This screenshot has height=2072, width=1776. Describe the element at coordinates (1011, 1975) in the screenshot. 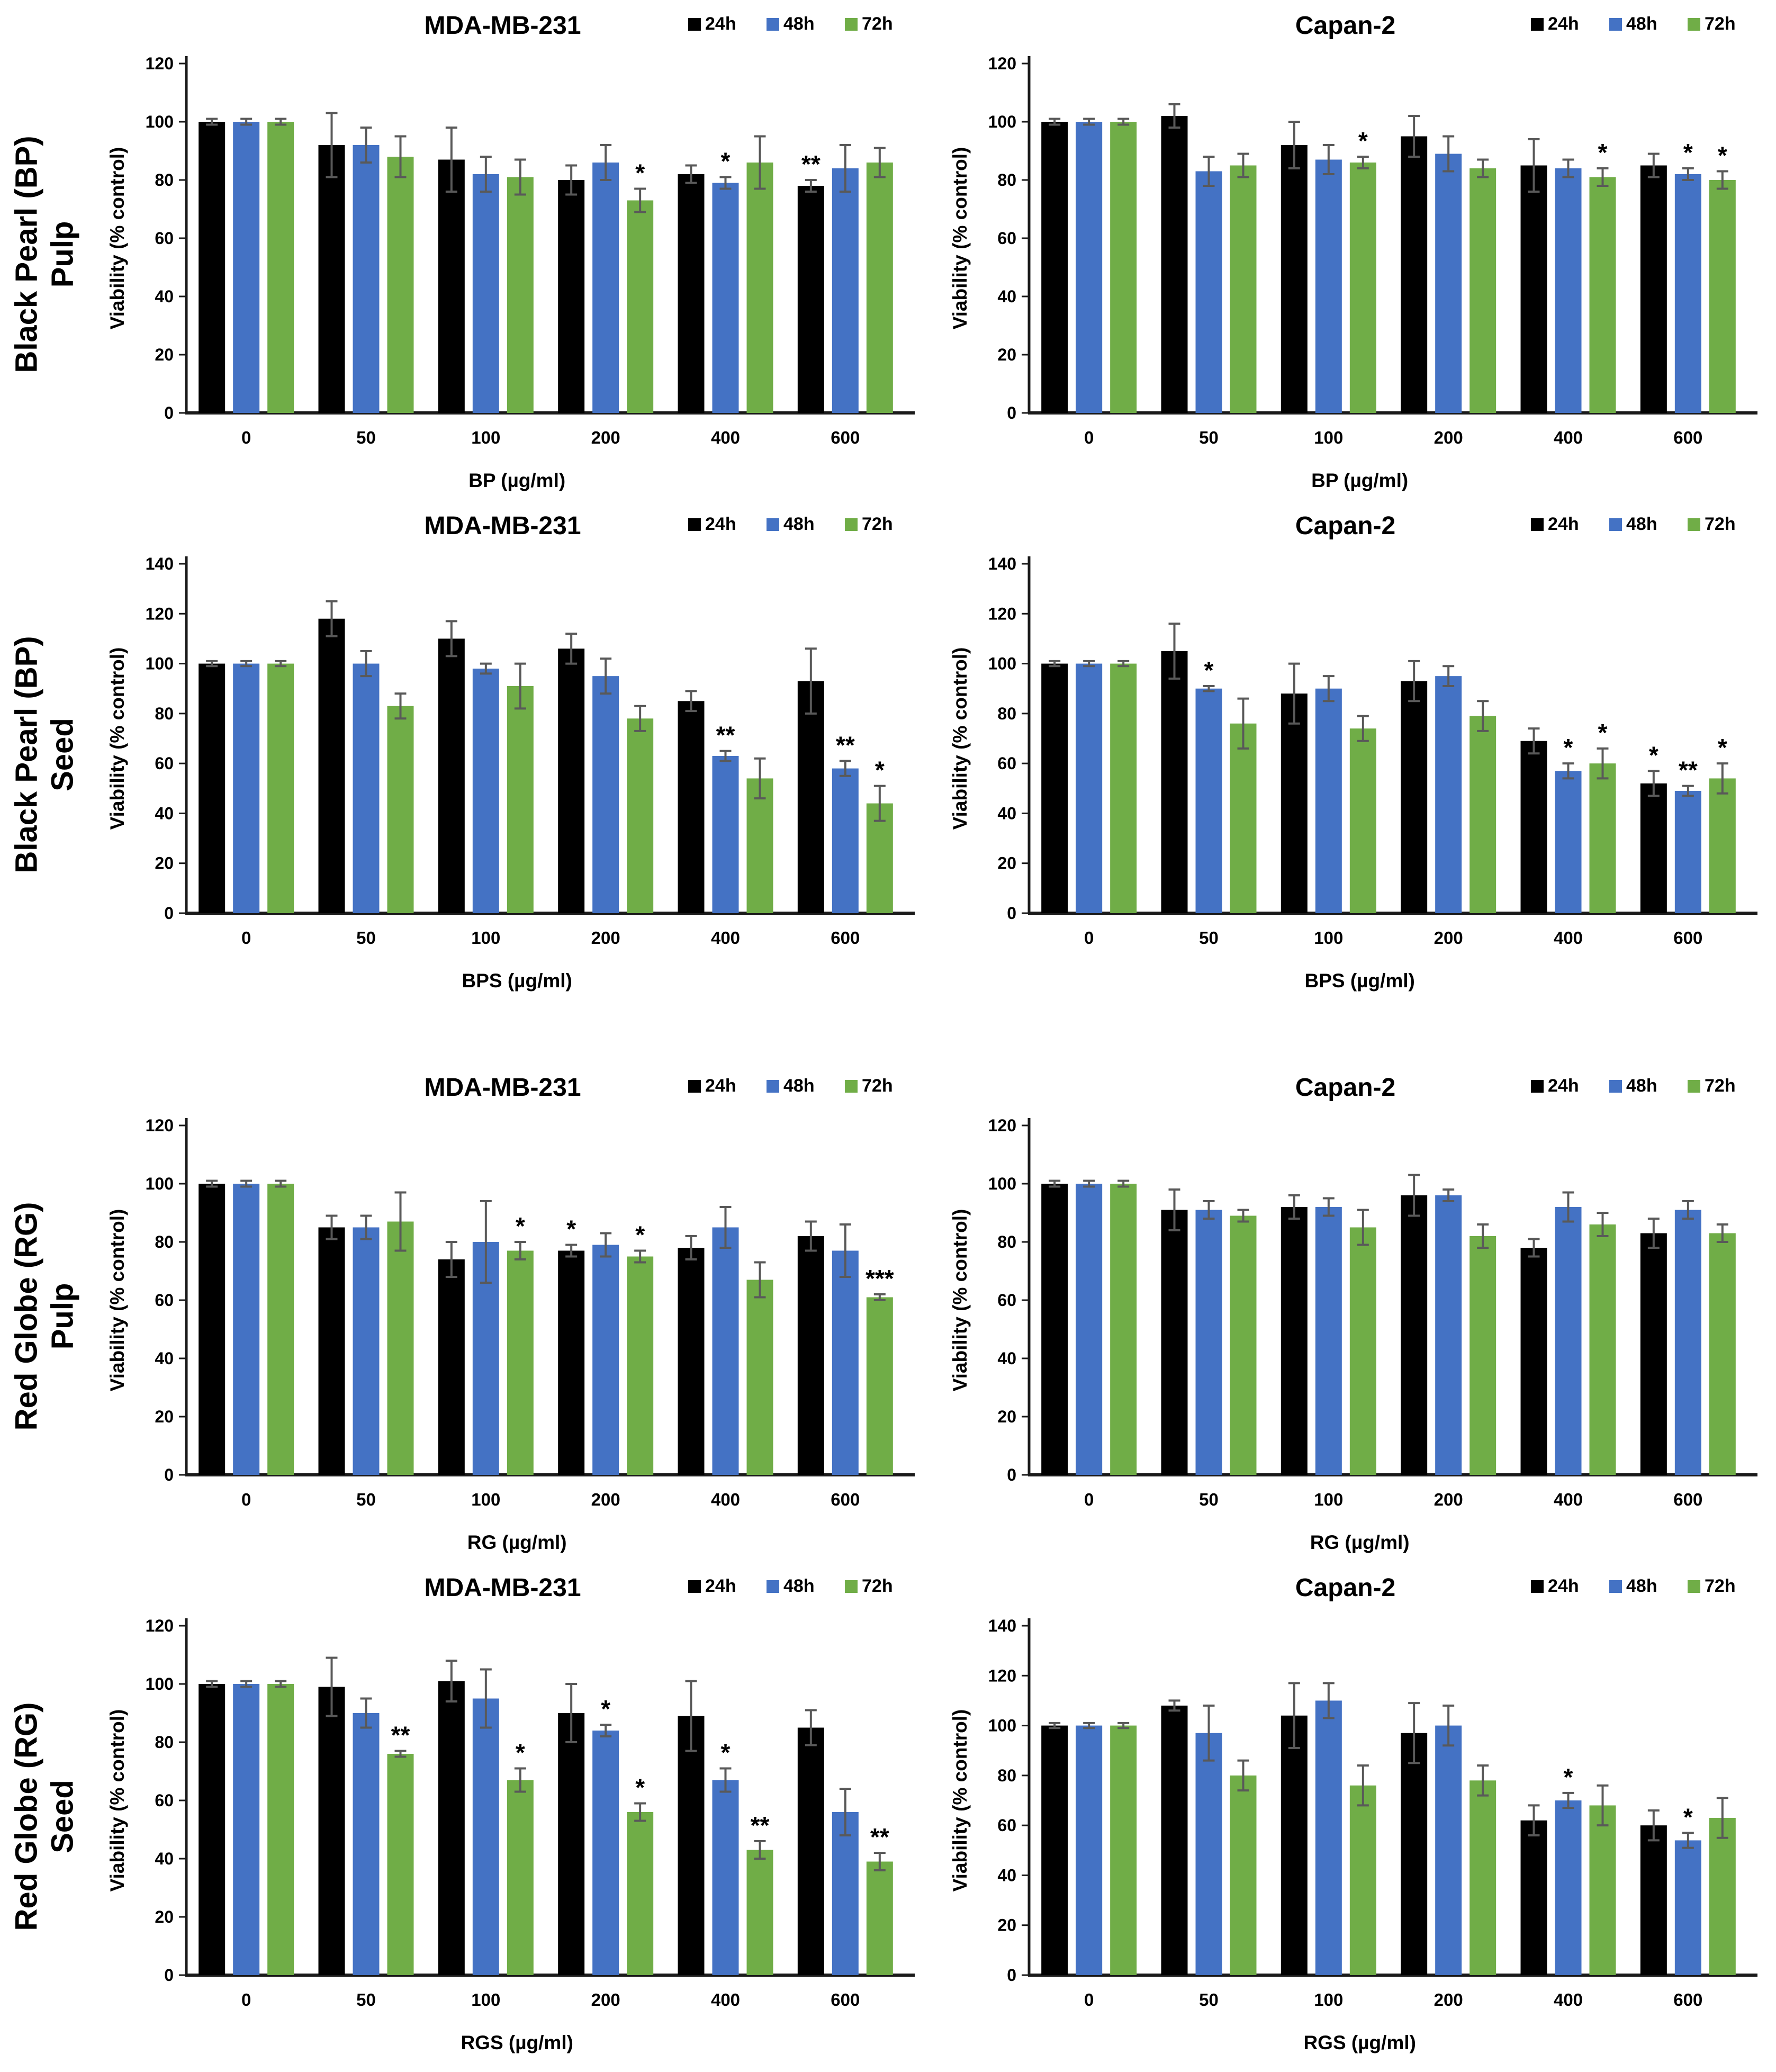

I see `y-tick-label: 0` at that location.